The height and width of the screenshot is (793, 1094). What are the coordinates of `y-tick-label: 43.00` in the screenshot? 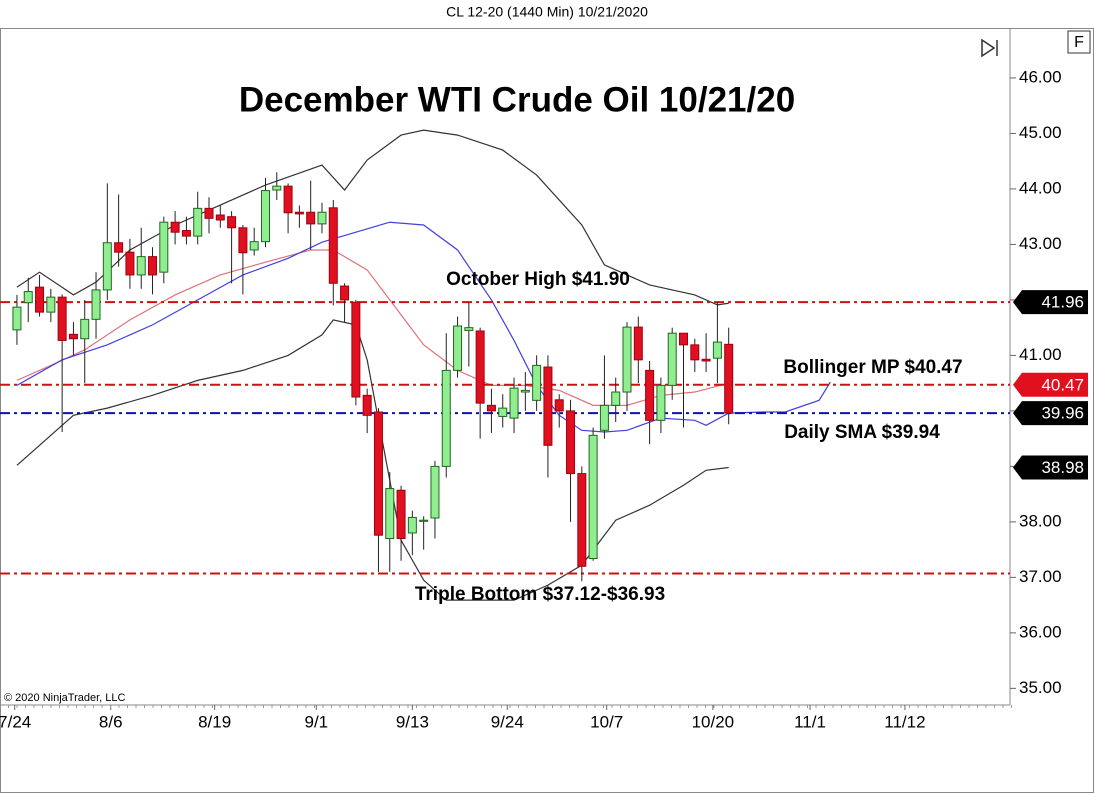 It's located at (1040, 243).